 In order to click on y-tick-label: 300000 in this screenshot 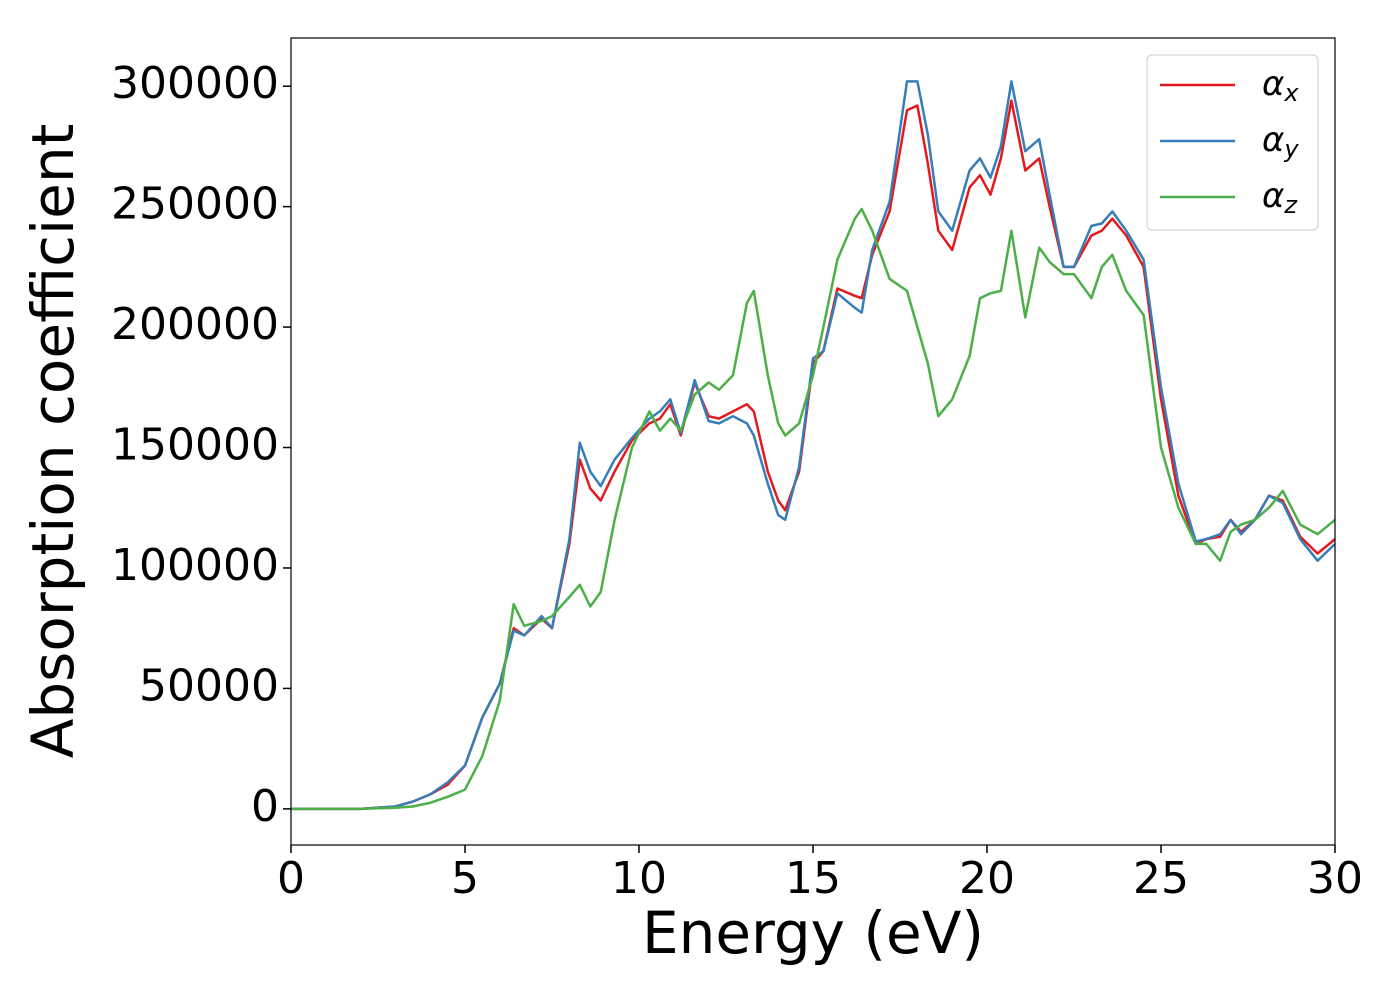, I will do `click(195, 83)`.